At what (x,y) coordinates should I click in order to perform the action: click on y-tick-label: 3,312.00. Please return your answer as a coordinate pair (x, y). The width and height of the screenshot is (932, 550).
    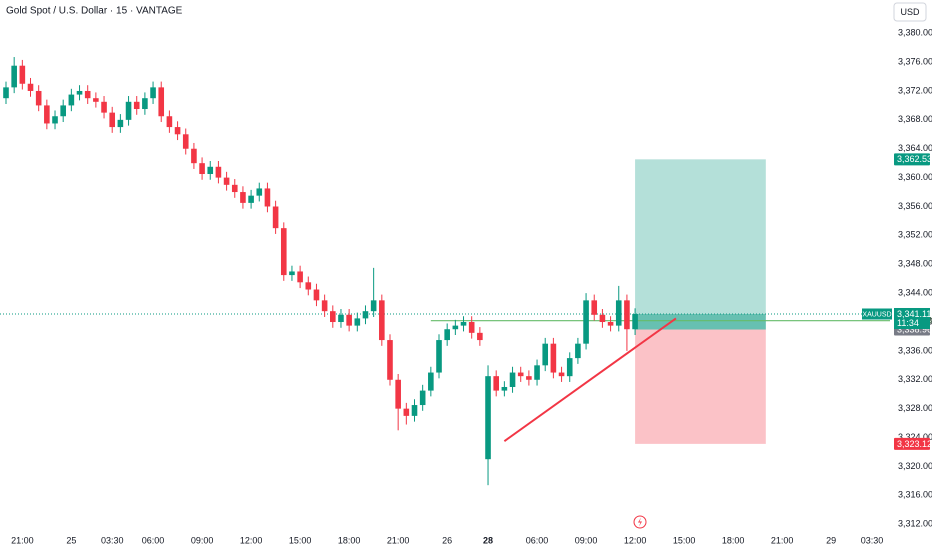
    Looking at the image, I should click on (915, 524).